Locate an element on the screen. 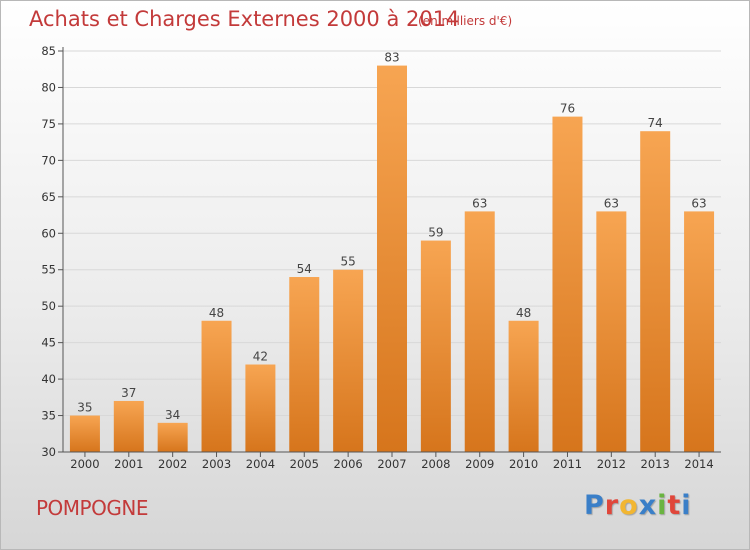  x-tick-label: 2003 is located at coordinates (216, 464).